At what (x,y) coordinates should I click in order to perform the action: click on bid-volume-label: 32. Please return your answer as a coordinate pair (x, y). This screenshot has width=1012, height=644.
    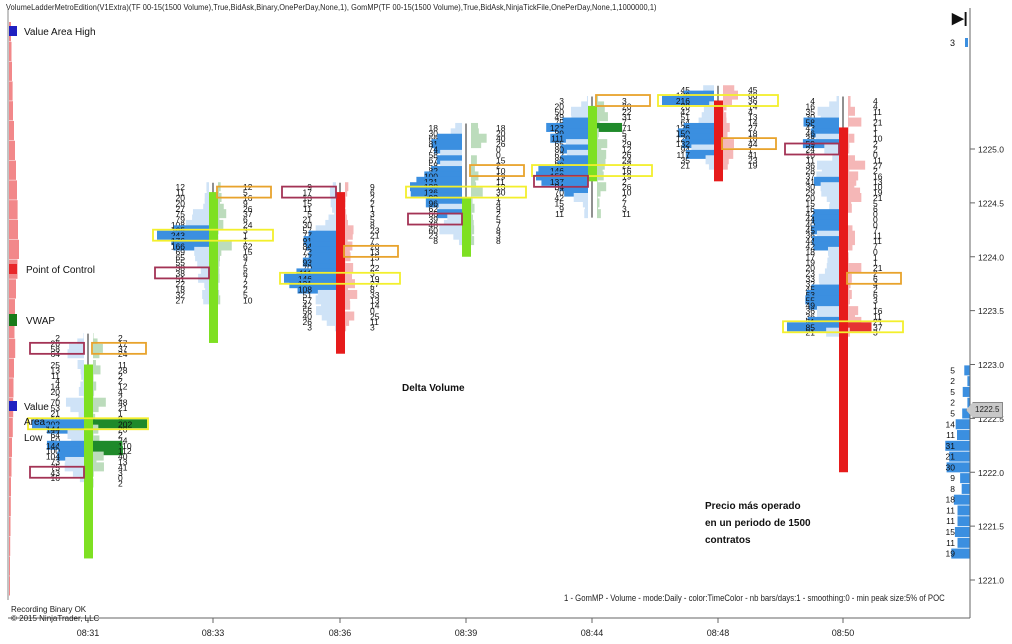
    Looking at the image, I should click on (811, 284).